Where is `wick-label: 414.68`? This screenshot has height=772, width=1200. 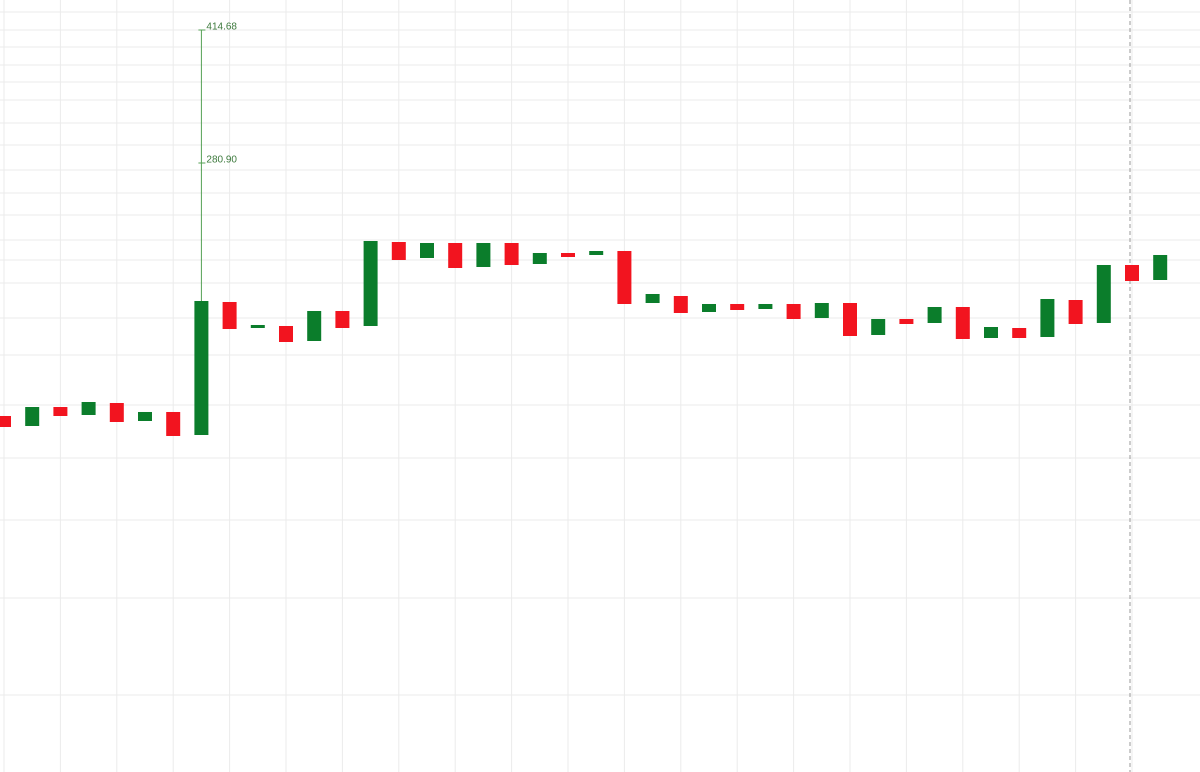 wick-label: 414.68 is located at coordinates (221, 27).